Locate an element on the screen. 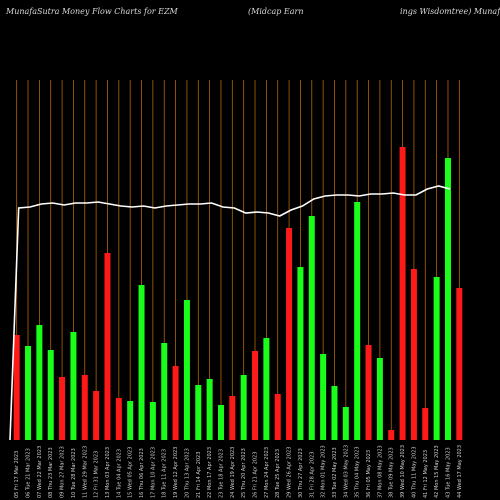 Image resolution: width=500 pixels, height=500 pixels. x-tick-label: 21 Fri 14 Apr 2023 is located at coordinates (199, 475).